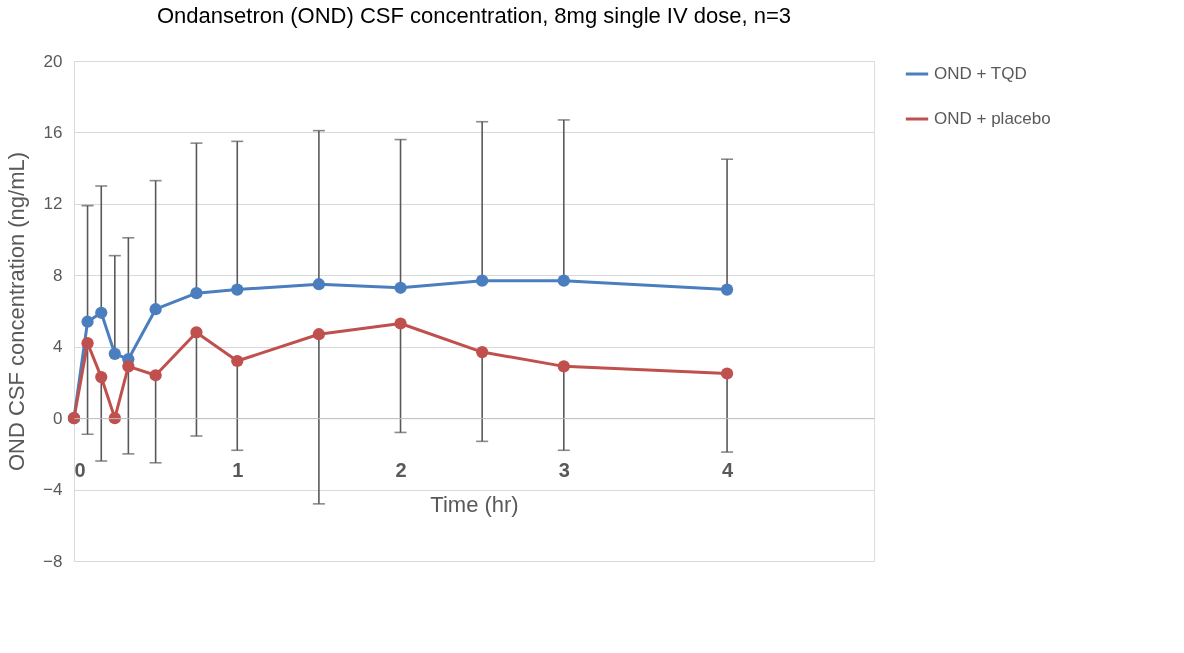  Describe the element at coordinates (564, 469) in the screenshot. I see `x-tick-label: 3` at that location.